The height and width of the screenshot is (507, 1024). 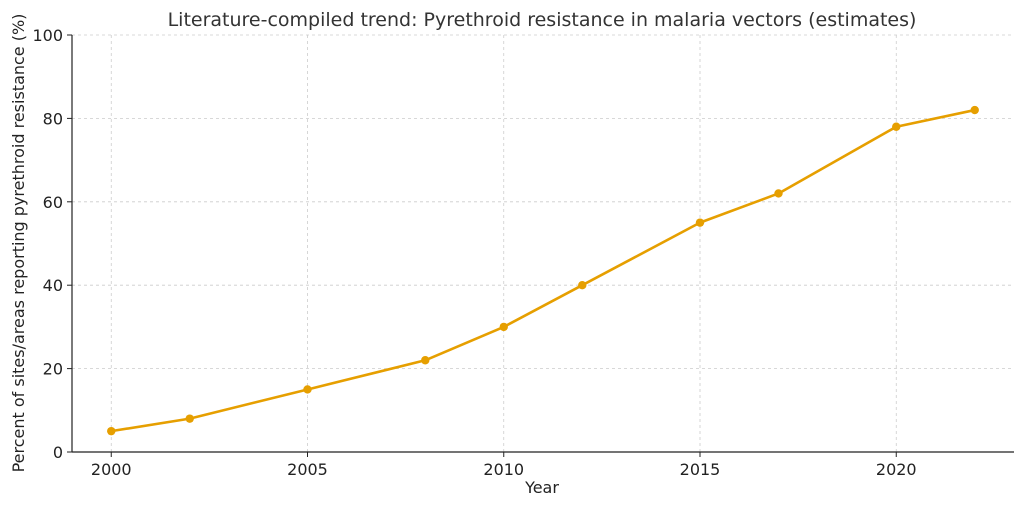 What do you see at coordinates (307, 389) in the screenshot?
I see `data-point-2005` at bounding box center [307, 389].